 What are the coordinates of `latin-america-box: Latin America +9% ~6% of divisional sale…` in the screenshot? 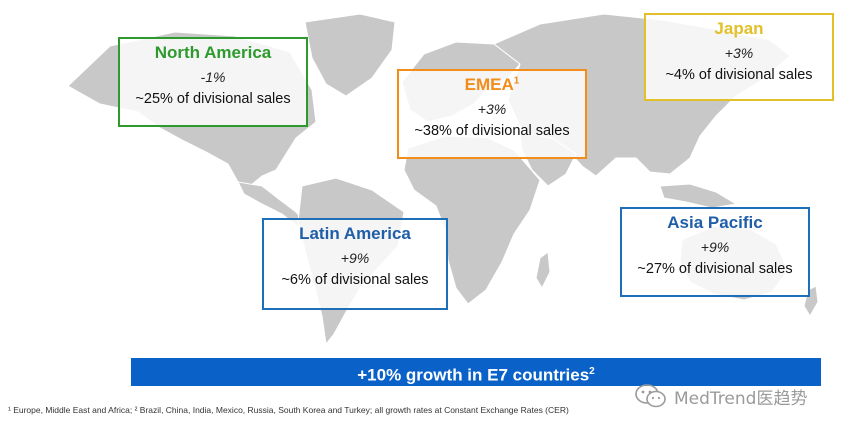 It's located at (355, 264).